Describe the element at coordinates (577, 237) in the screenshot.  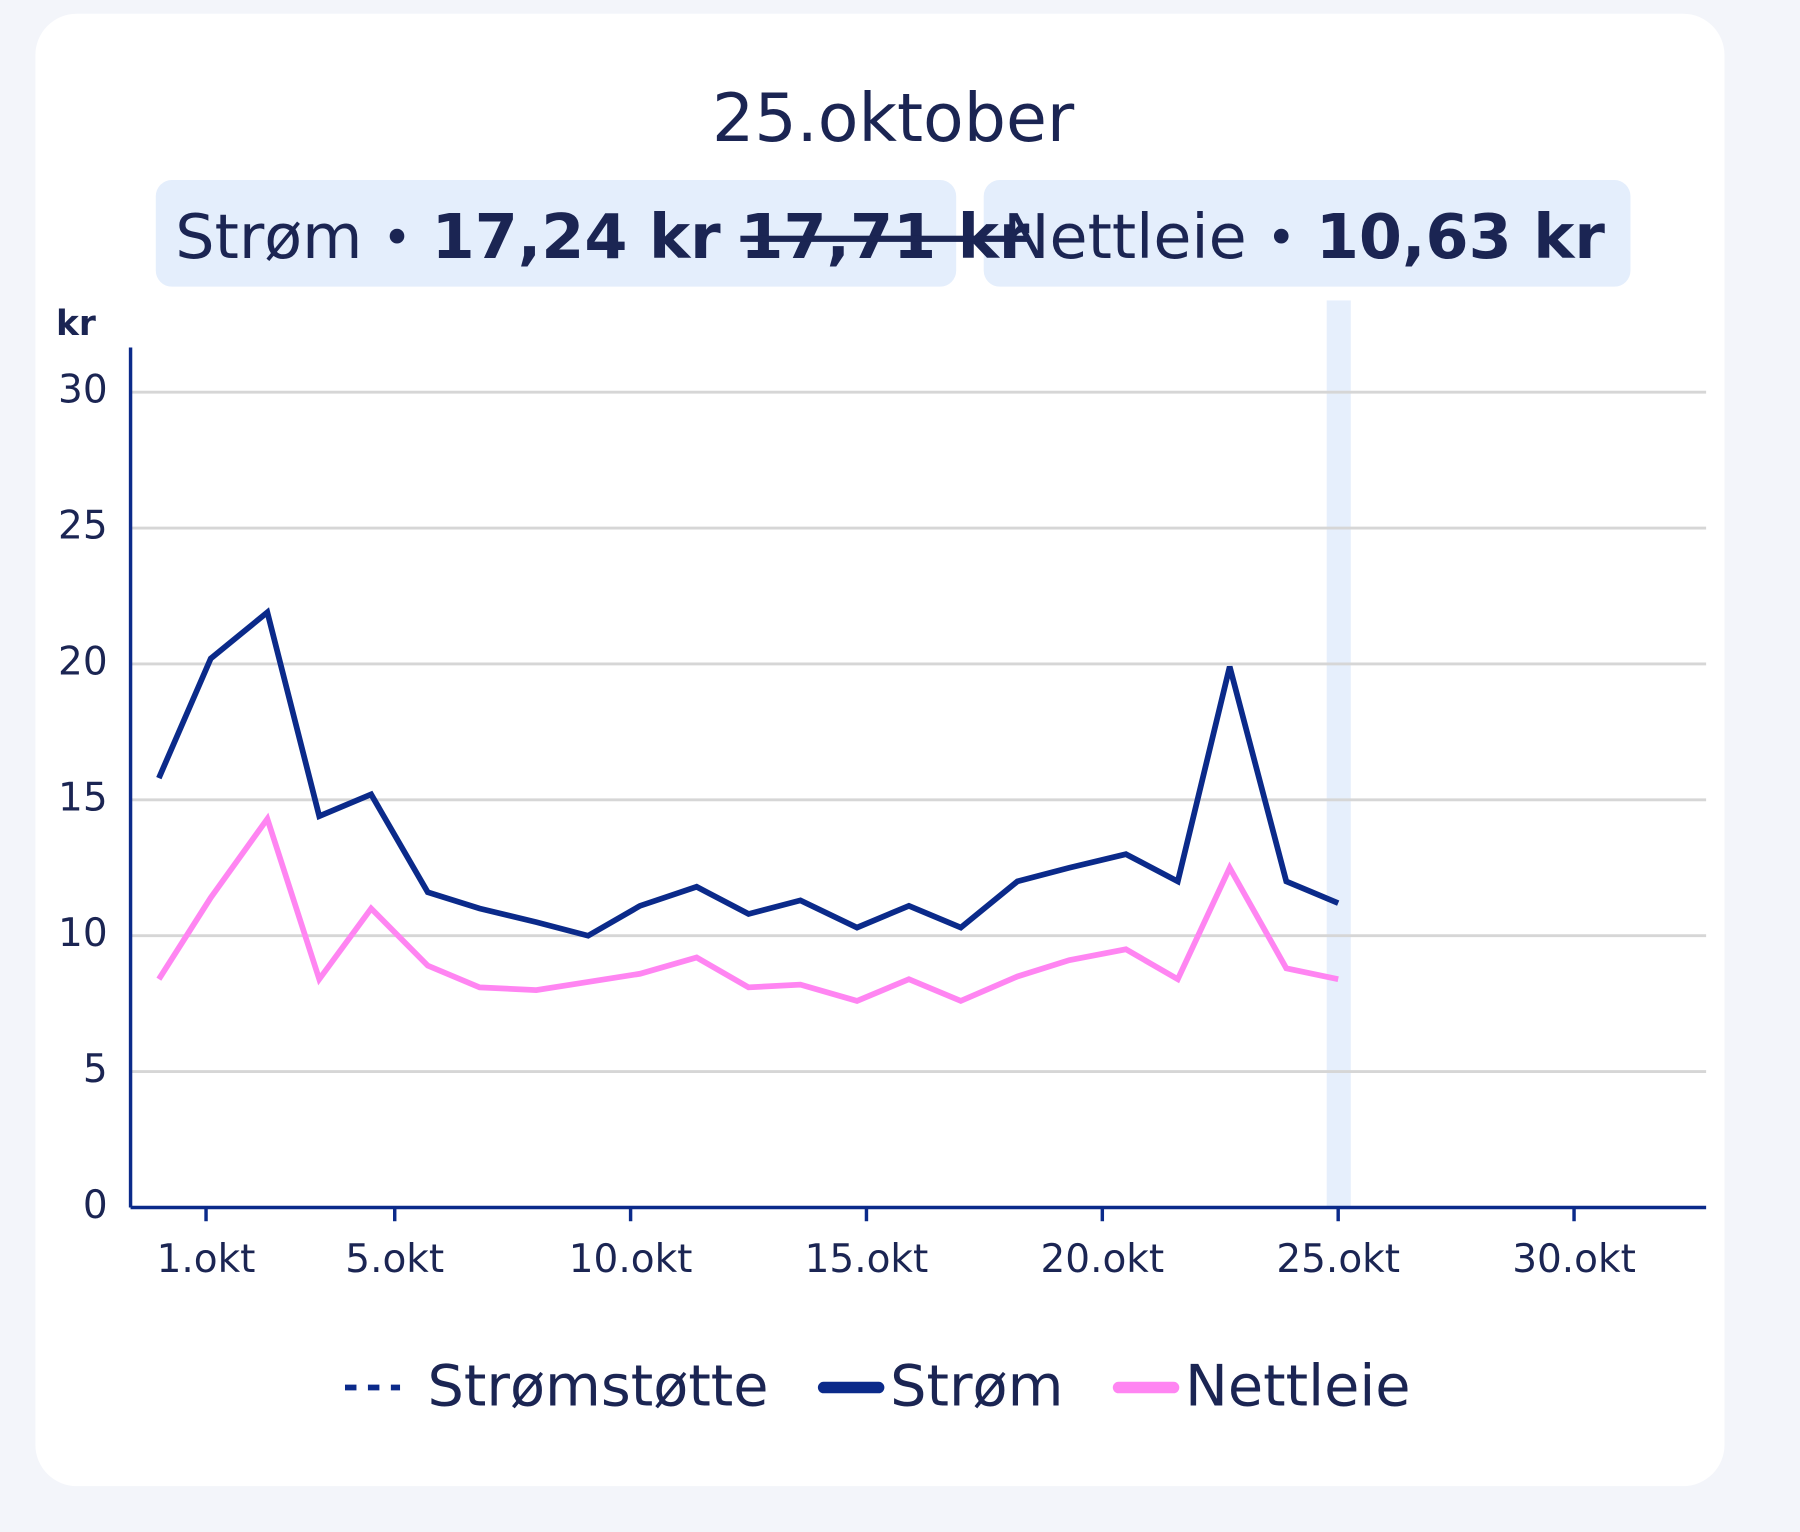
I see `summary-value: 17,24 kr` at that location.